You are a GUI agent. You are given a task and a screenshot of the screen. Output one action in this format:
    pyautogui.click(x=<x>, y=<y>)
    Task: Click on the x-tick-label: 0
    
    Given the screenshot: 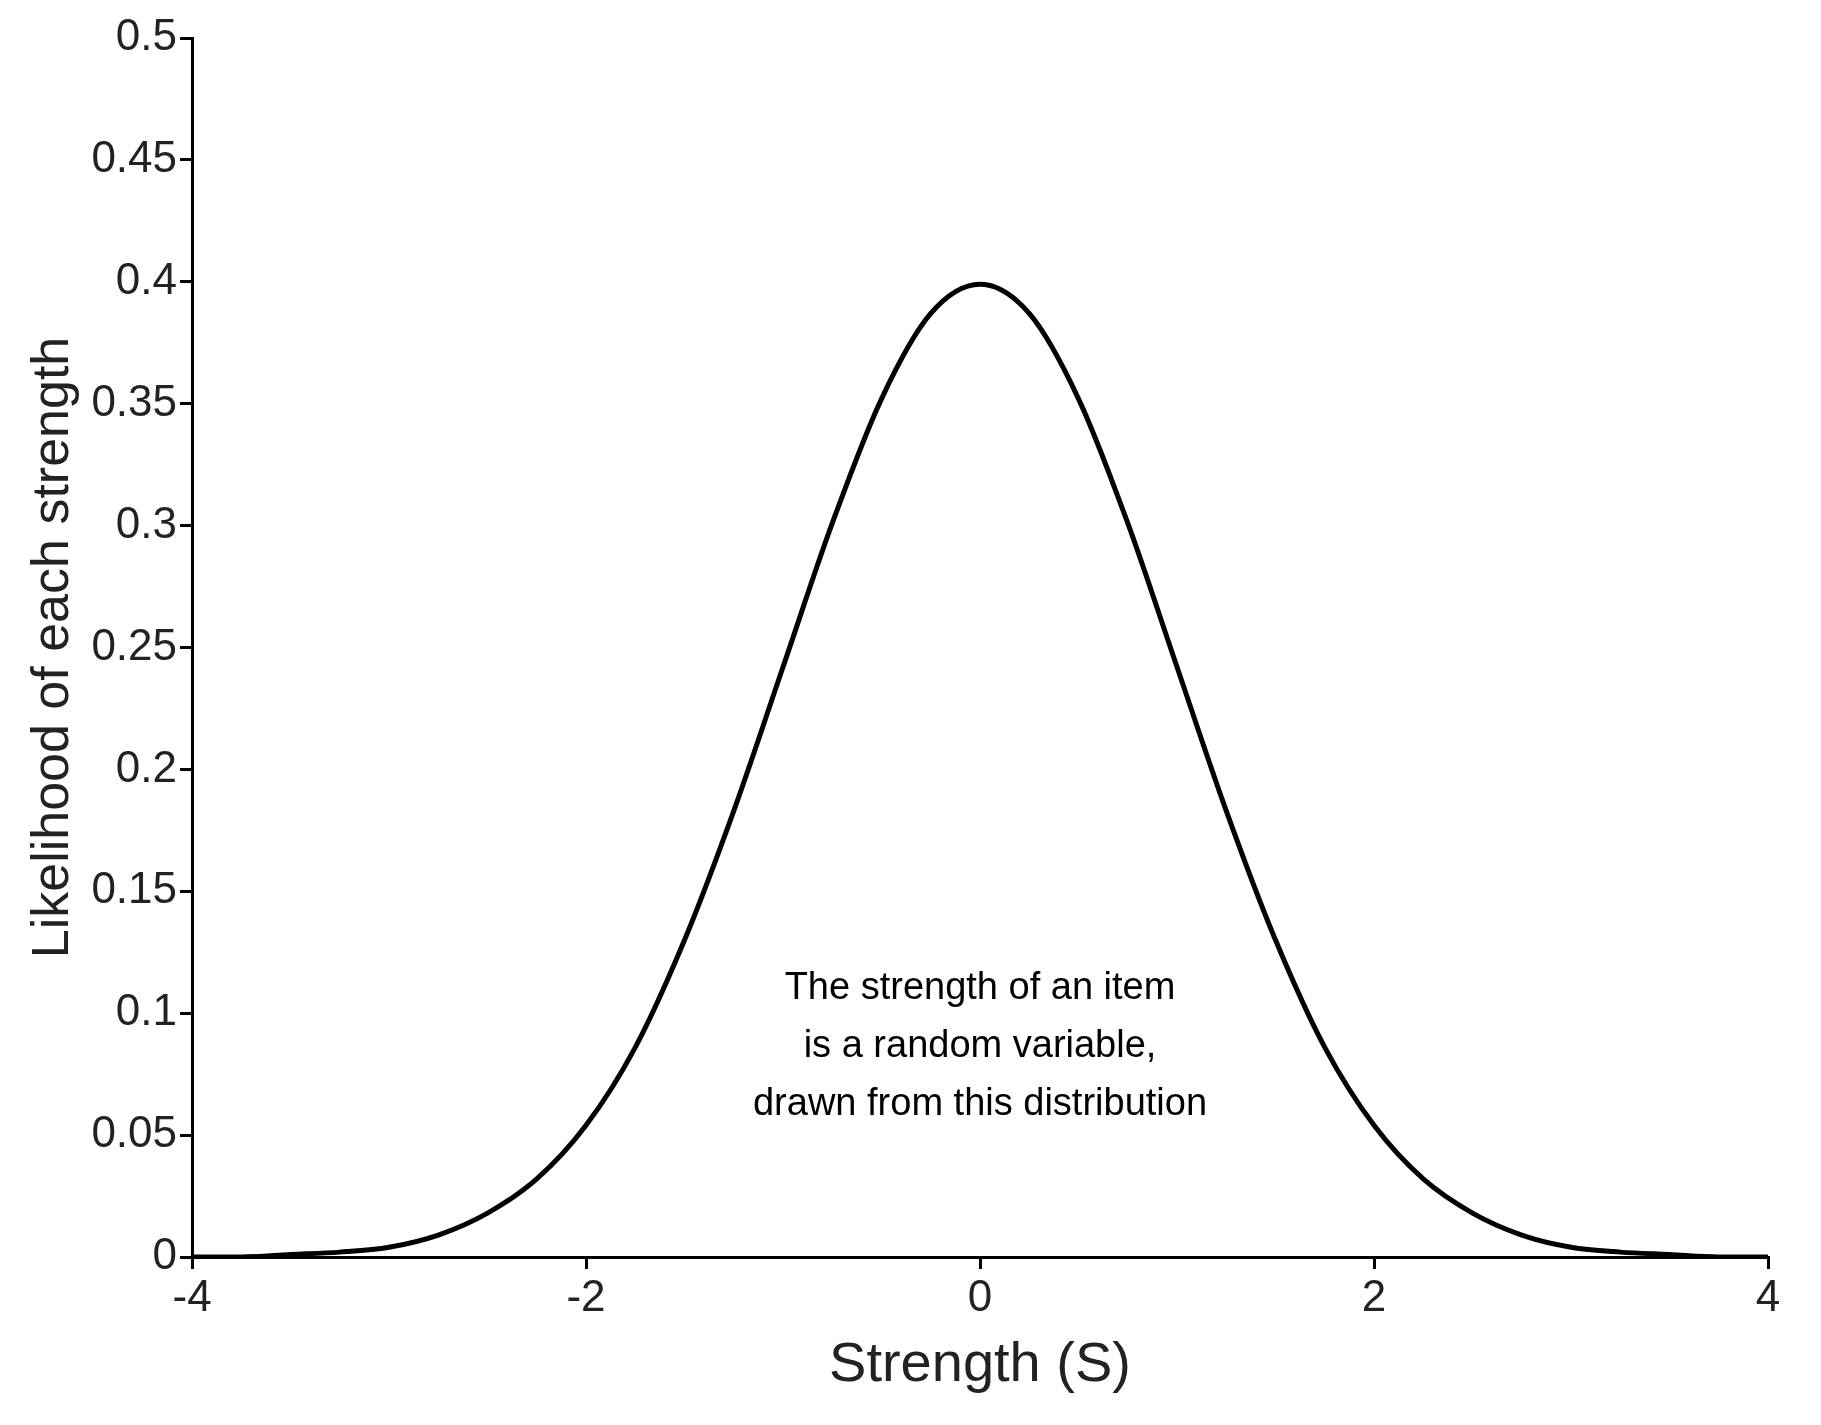 What is the action you would take?
    pyautogui.click(x=980, y=1295)
    